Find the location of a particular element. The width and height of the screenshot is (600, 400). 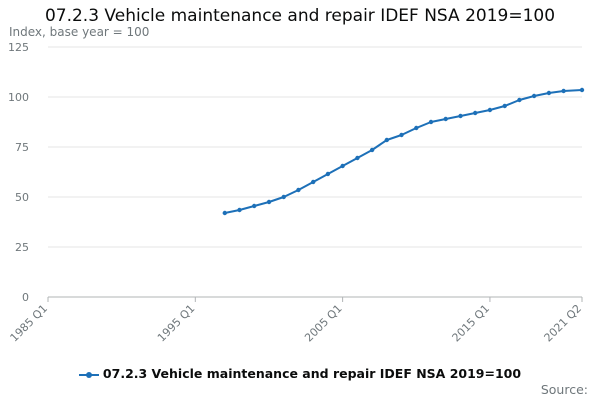

y-tick-label: 125 is located at coordinates (18, 47).